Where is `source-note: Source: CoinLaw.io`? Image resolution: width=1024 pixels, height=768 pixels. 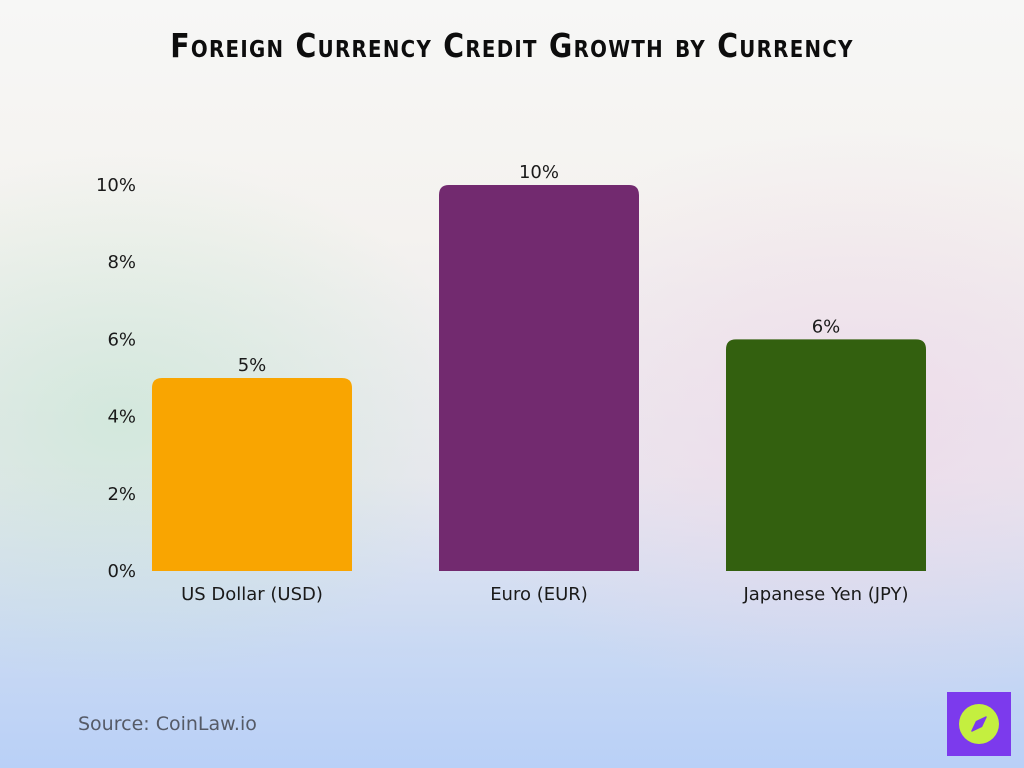
source-note: Source: CoinLaw.io is located at coordinates (167, 724).